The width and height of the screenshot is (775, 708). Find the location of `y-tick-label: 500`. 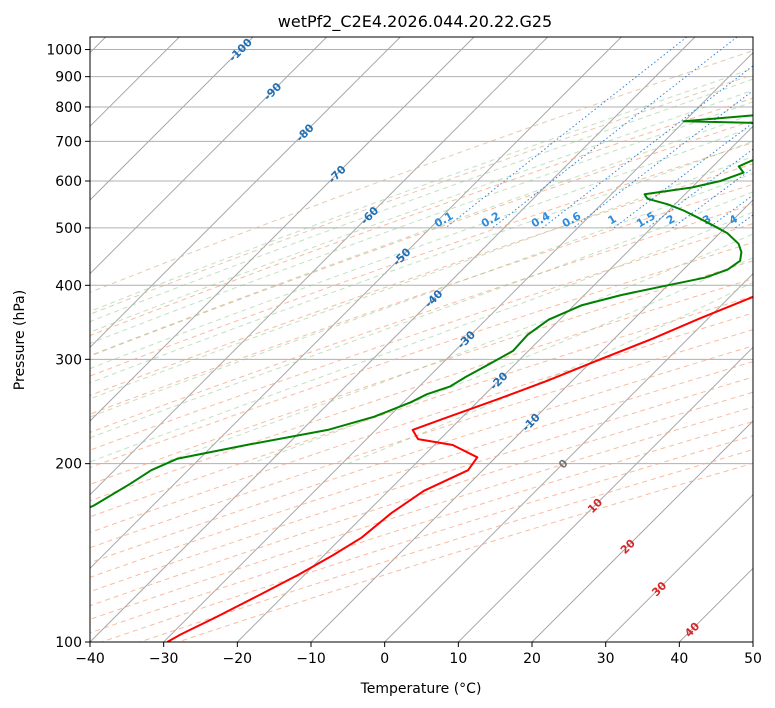

y-tick-label: 500 is located at coordinates (68, 229).